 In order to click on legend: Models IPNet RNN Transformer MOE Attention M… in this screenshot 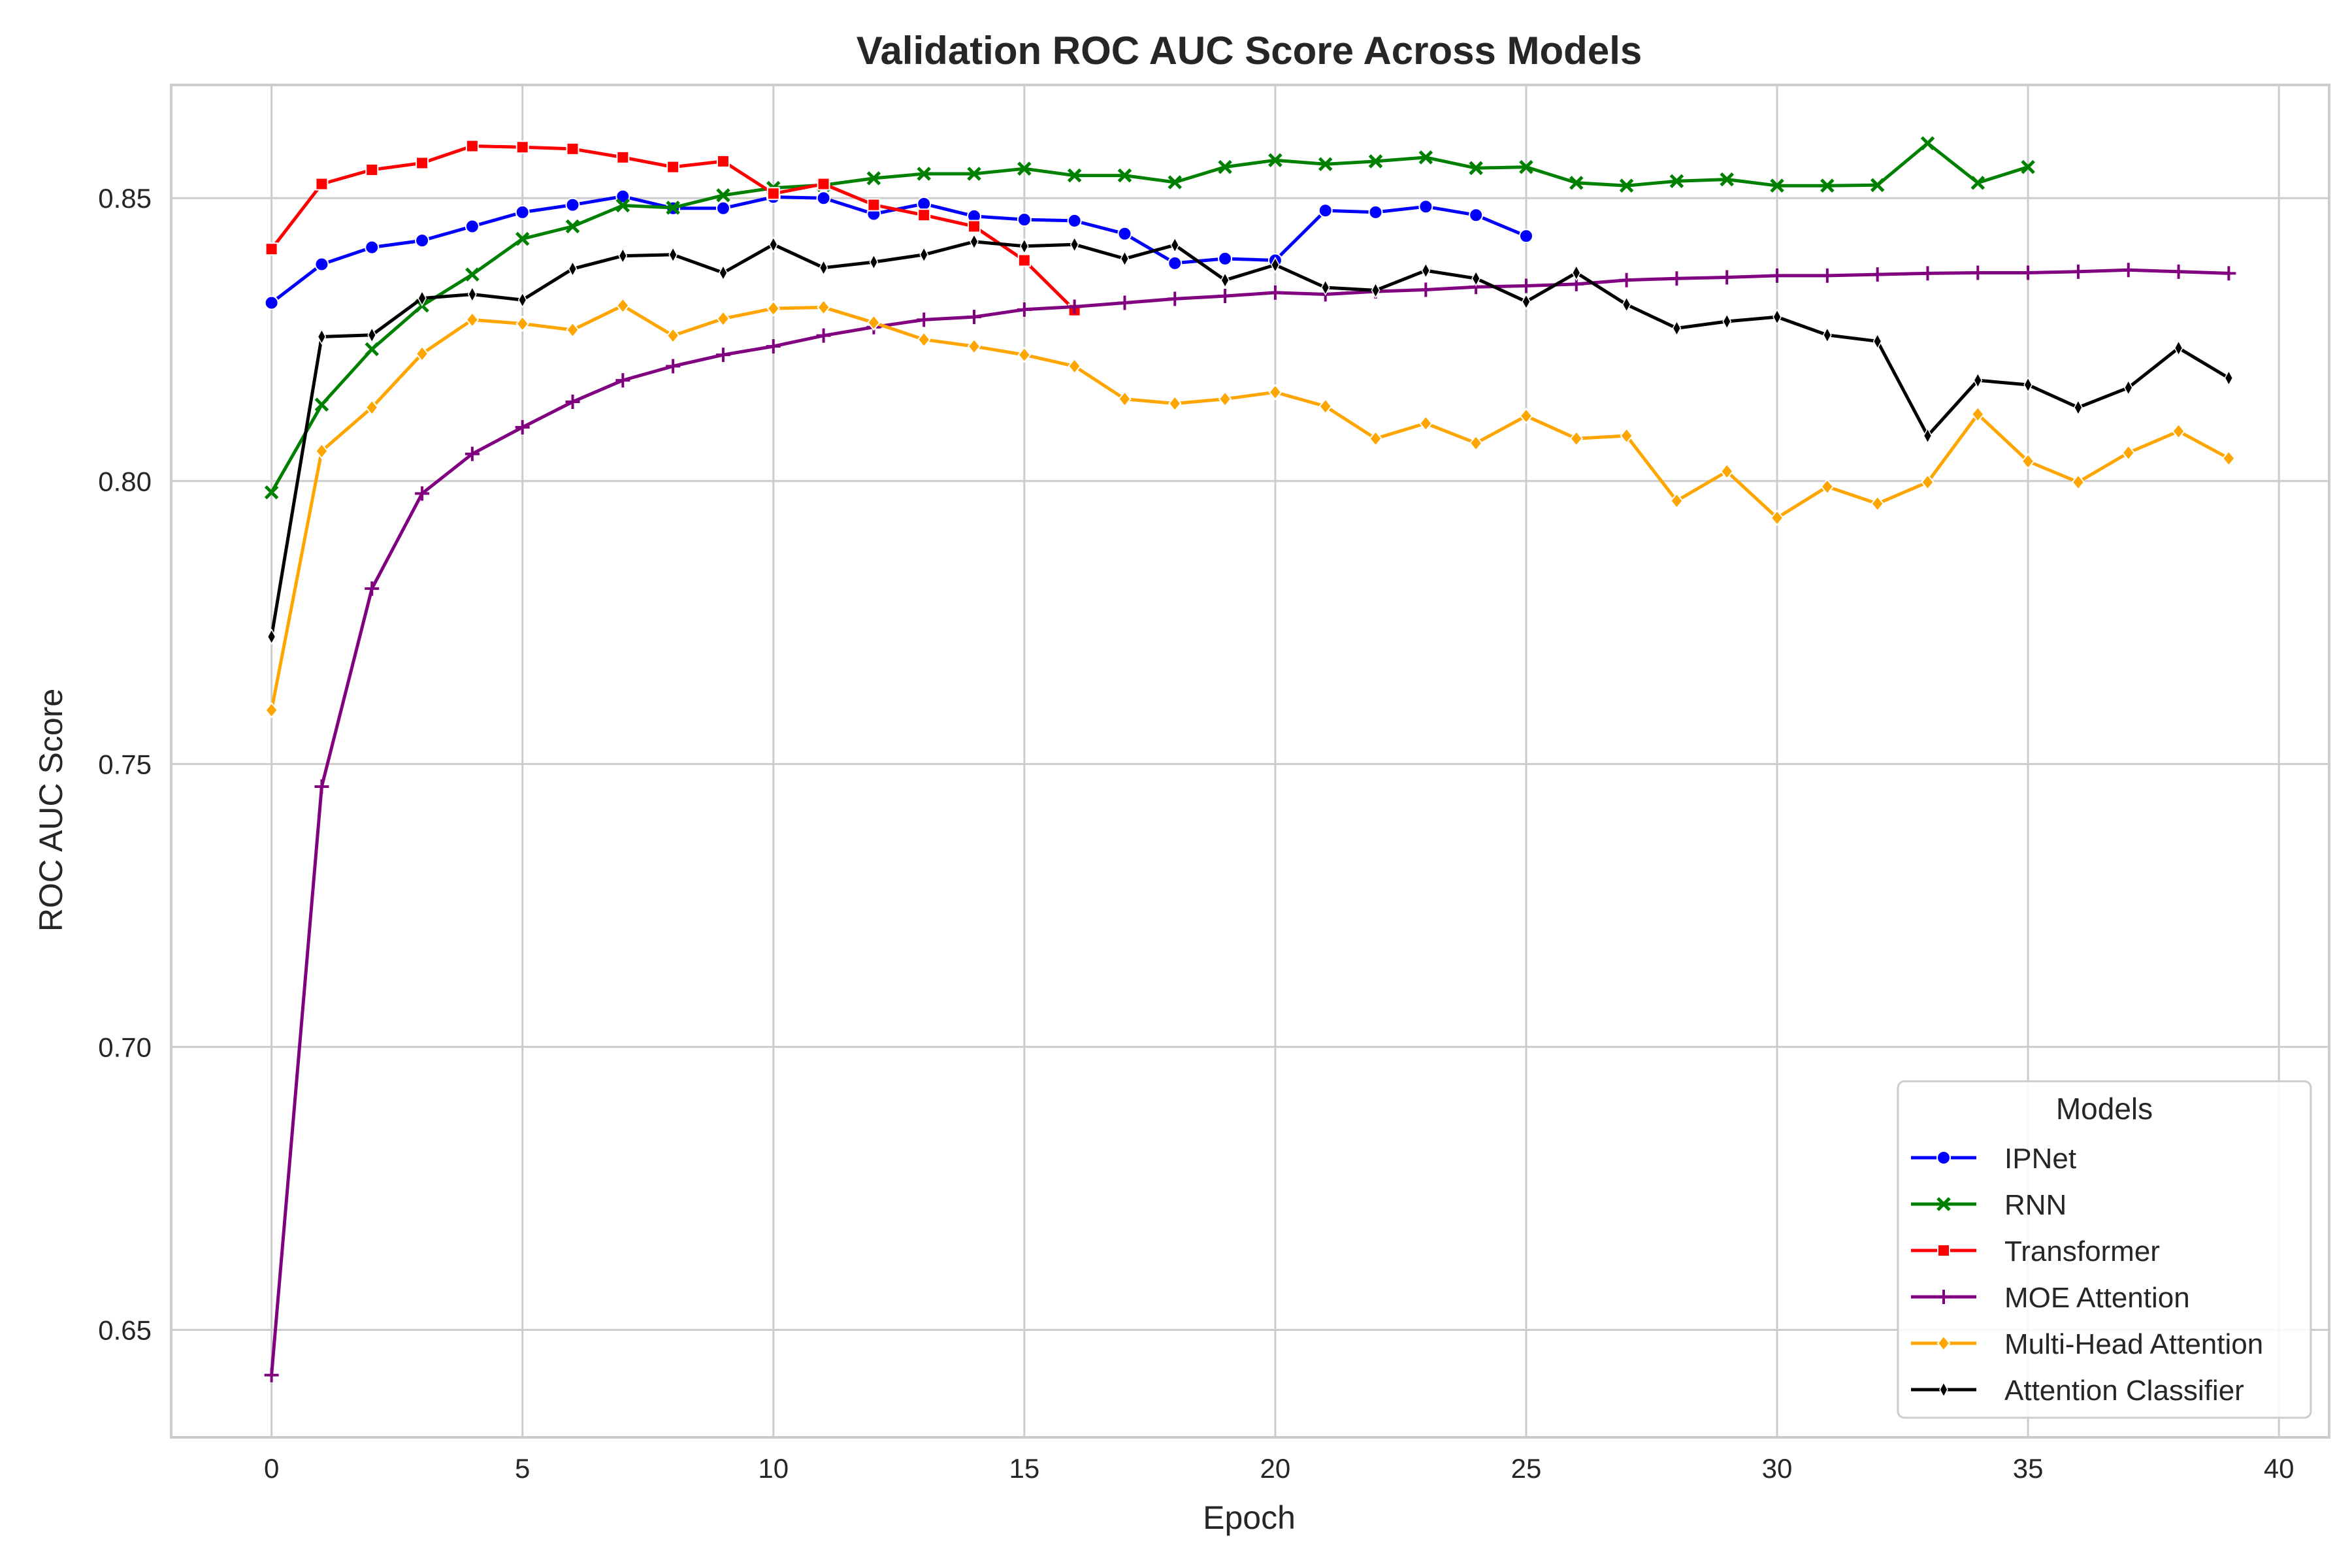, I will do `click(2104, 1249)`.